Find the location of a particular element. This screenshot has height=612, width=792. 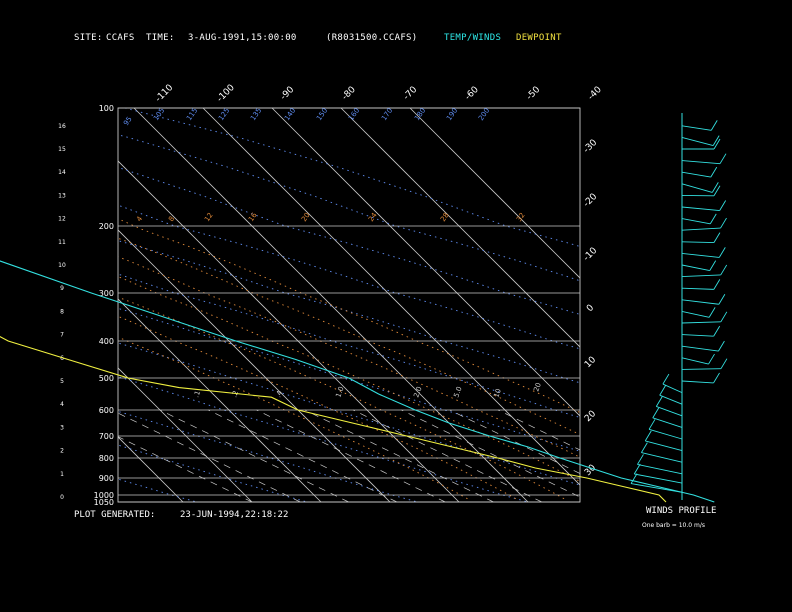

isotherm-label: 20 is located at coordinates (590, 416).